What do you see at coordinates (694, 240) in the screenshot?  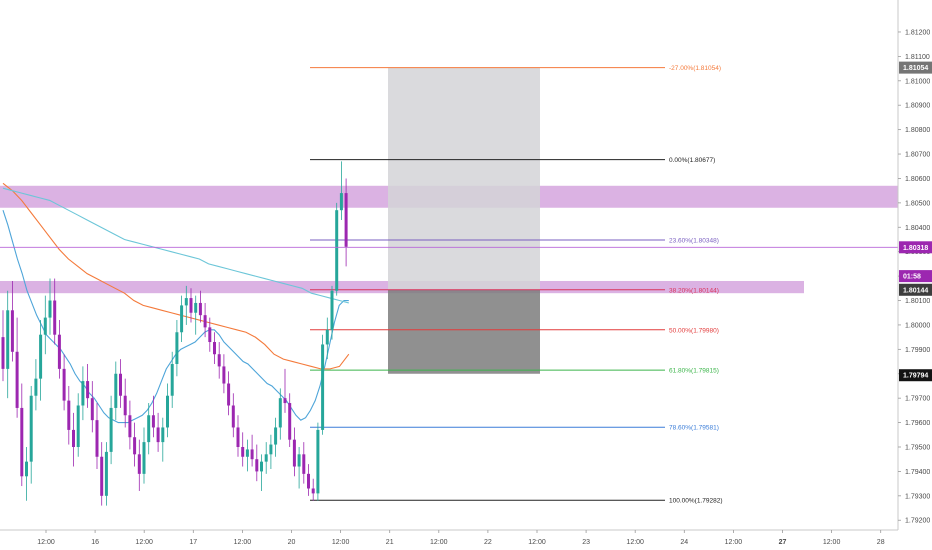 I see `fib-level-label: 23.60%(1.80348)` at bounding box center [694, 240].